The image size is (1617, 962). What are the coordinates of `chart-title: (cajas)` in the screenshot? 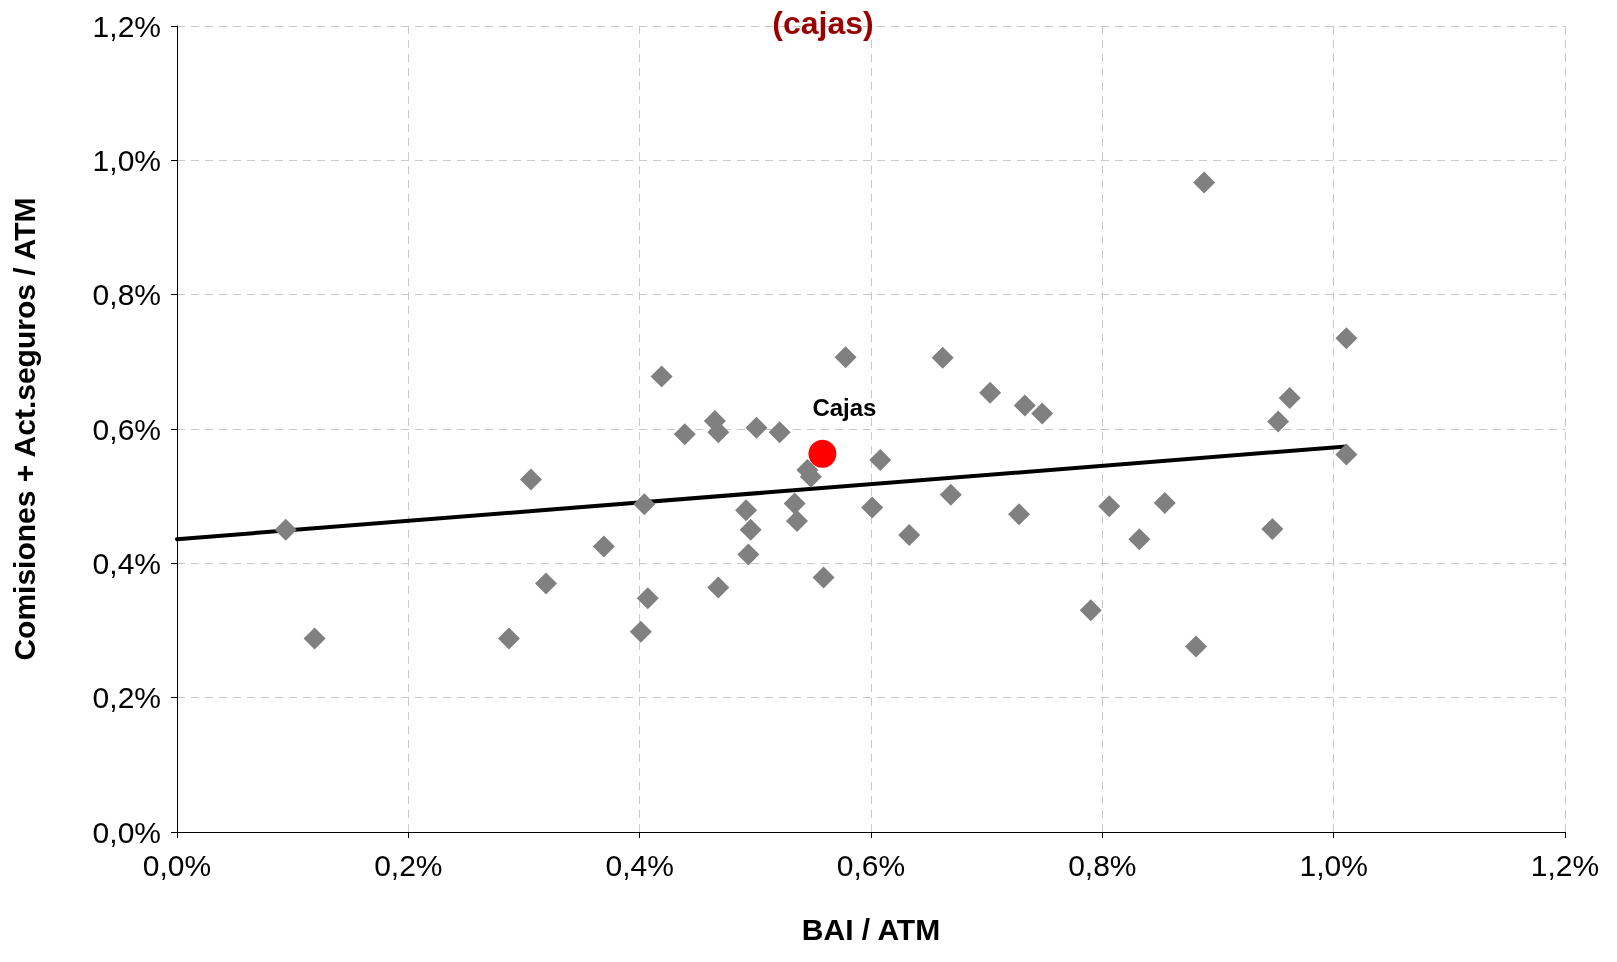 It's located at (823, 23).